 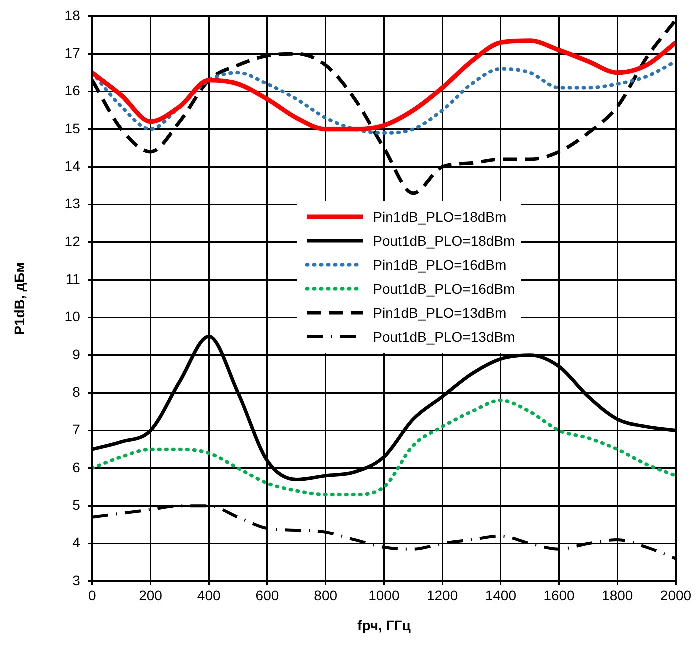 I want to click on x-tick-label: 0, so click(x=92, y=596).